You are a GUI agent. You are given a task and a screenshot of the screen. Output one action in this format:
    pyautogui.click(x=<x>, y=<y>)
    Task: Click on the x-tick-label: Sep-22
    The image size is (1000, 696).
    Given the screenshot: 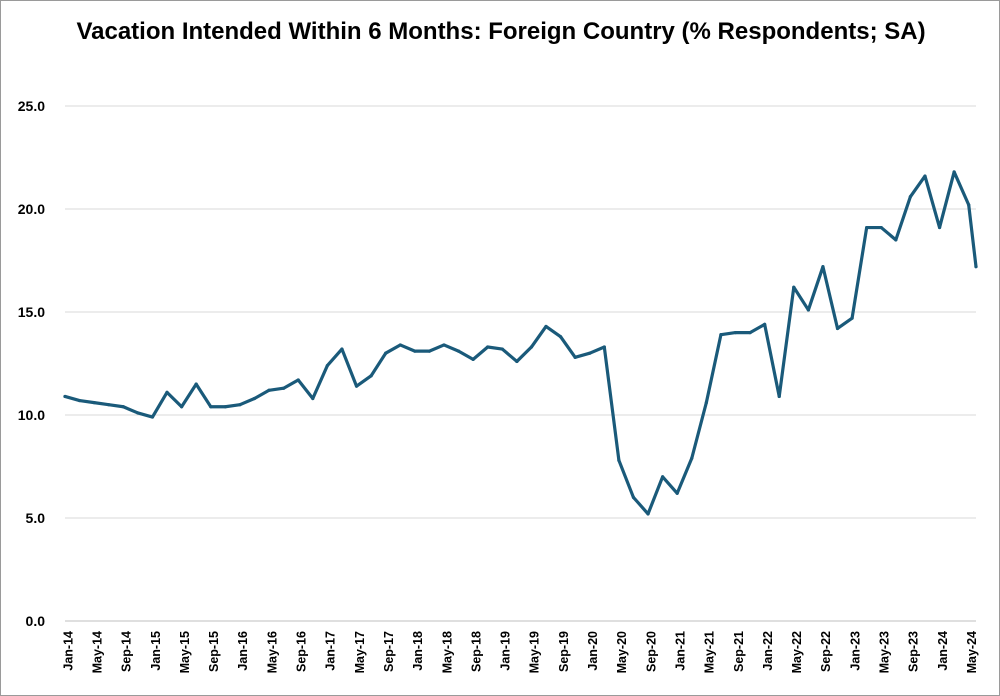 What is the action you would take?
    pyautogui.click(x=826, y=651)
    